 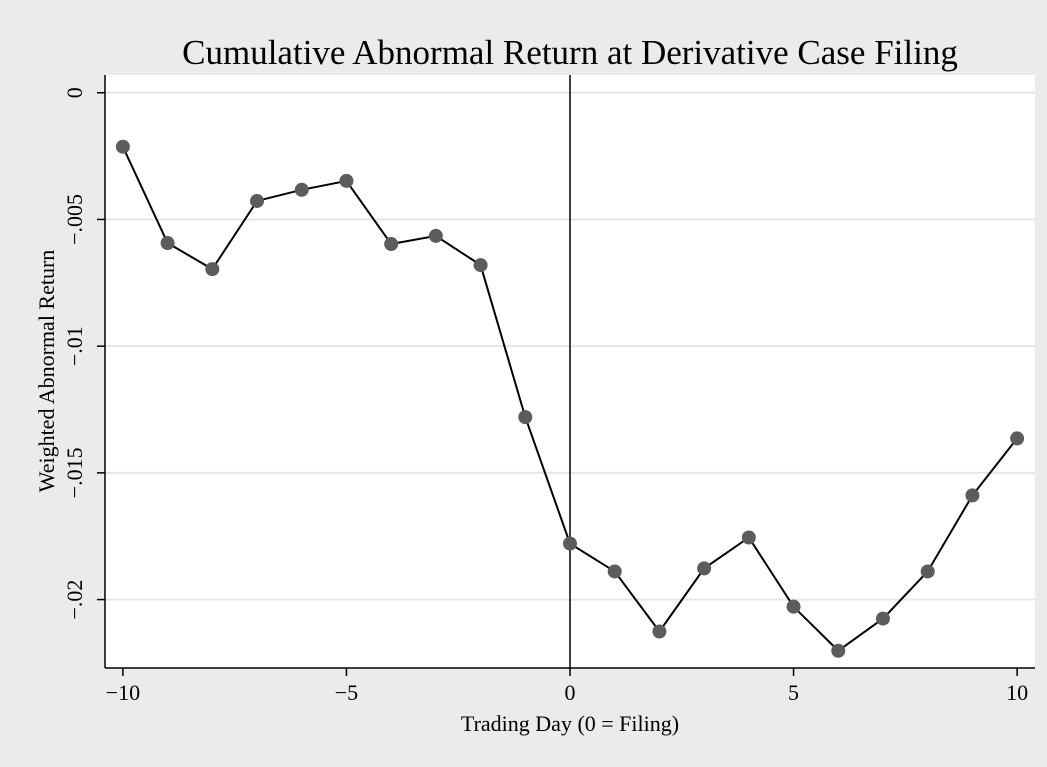 What do you see at coordinates (793, 692) in the screenshot?
I see `x-tick-label: 5` at bounding box center [793, 692].